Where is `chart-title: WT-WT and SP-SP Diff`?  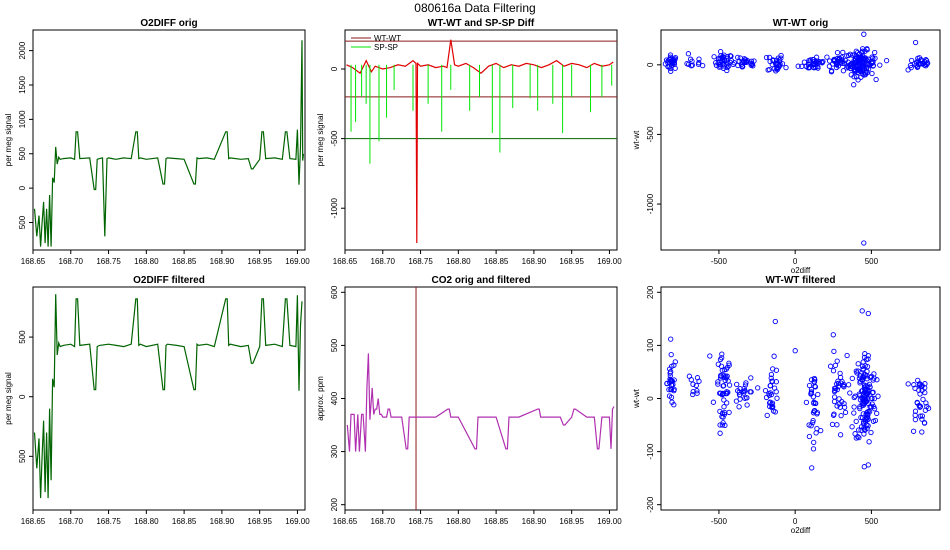
chart-title: WT-WT and SP-SP Diff is located at coordinates (481, 23).